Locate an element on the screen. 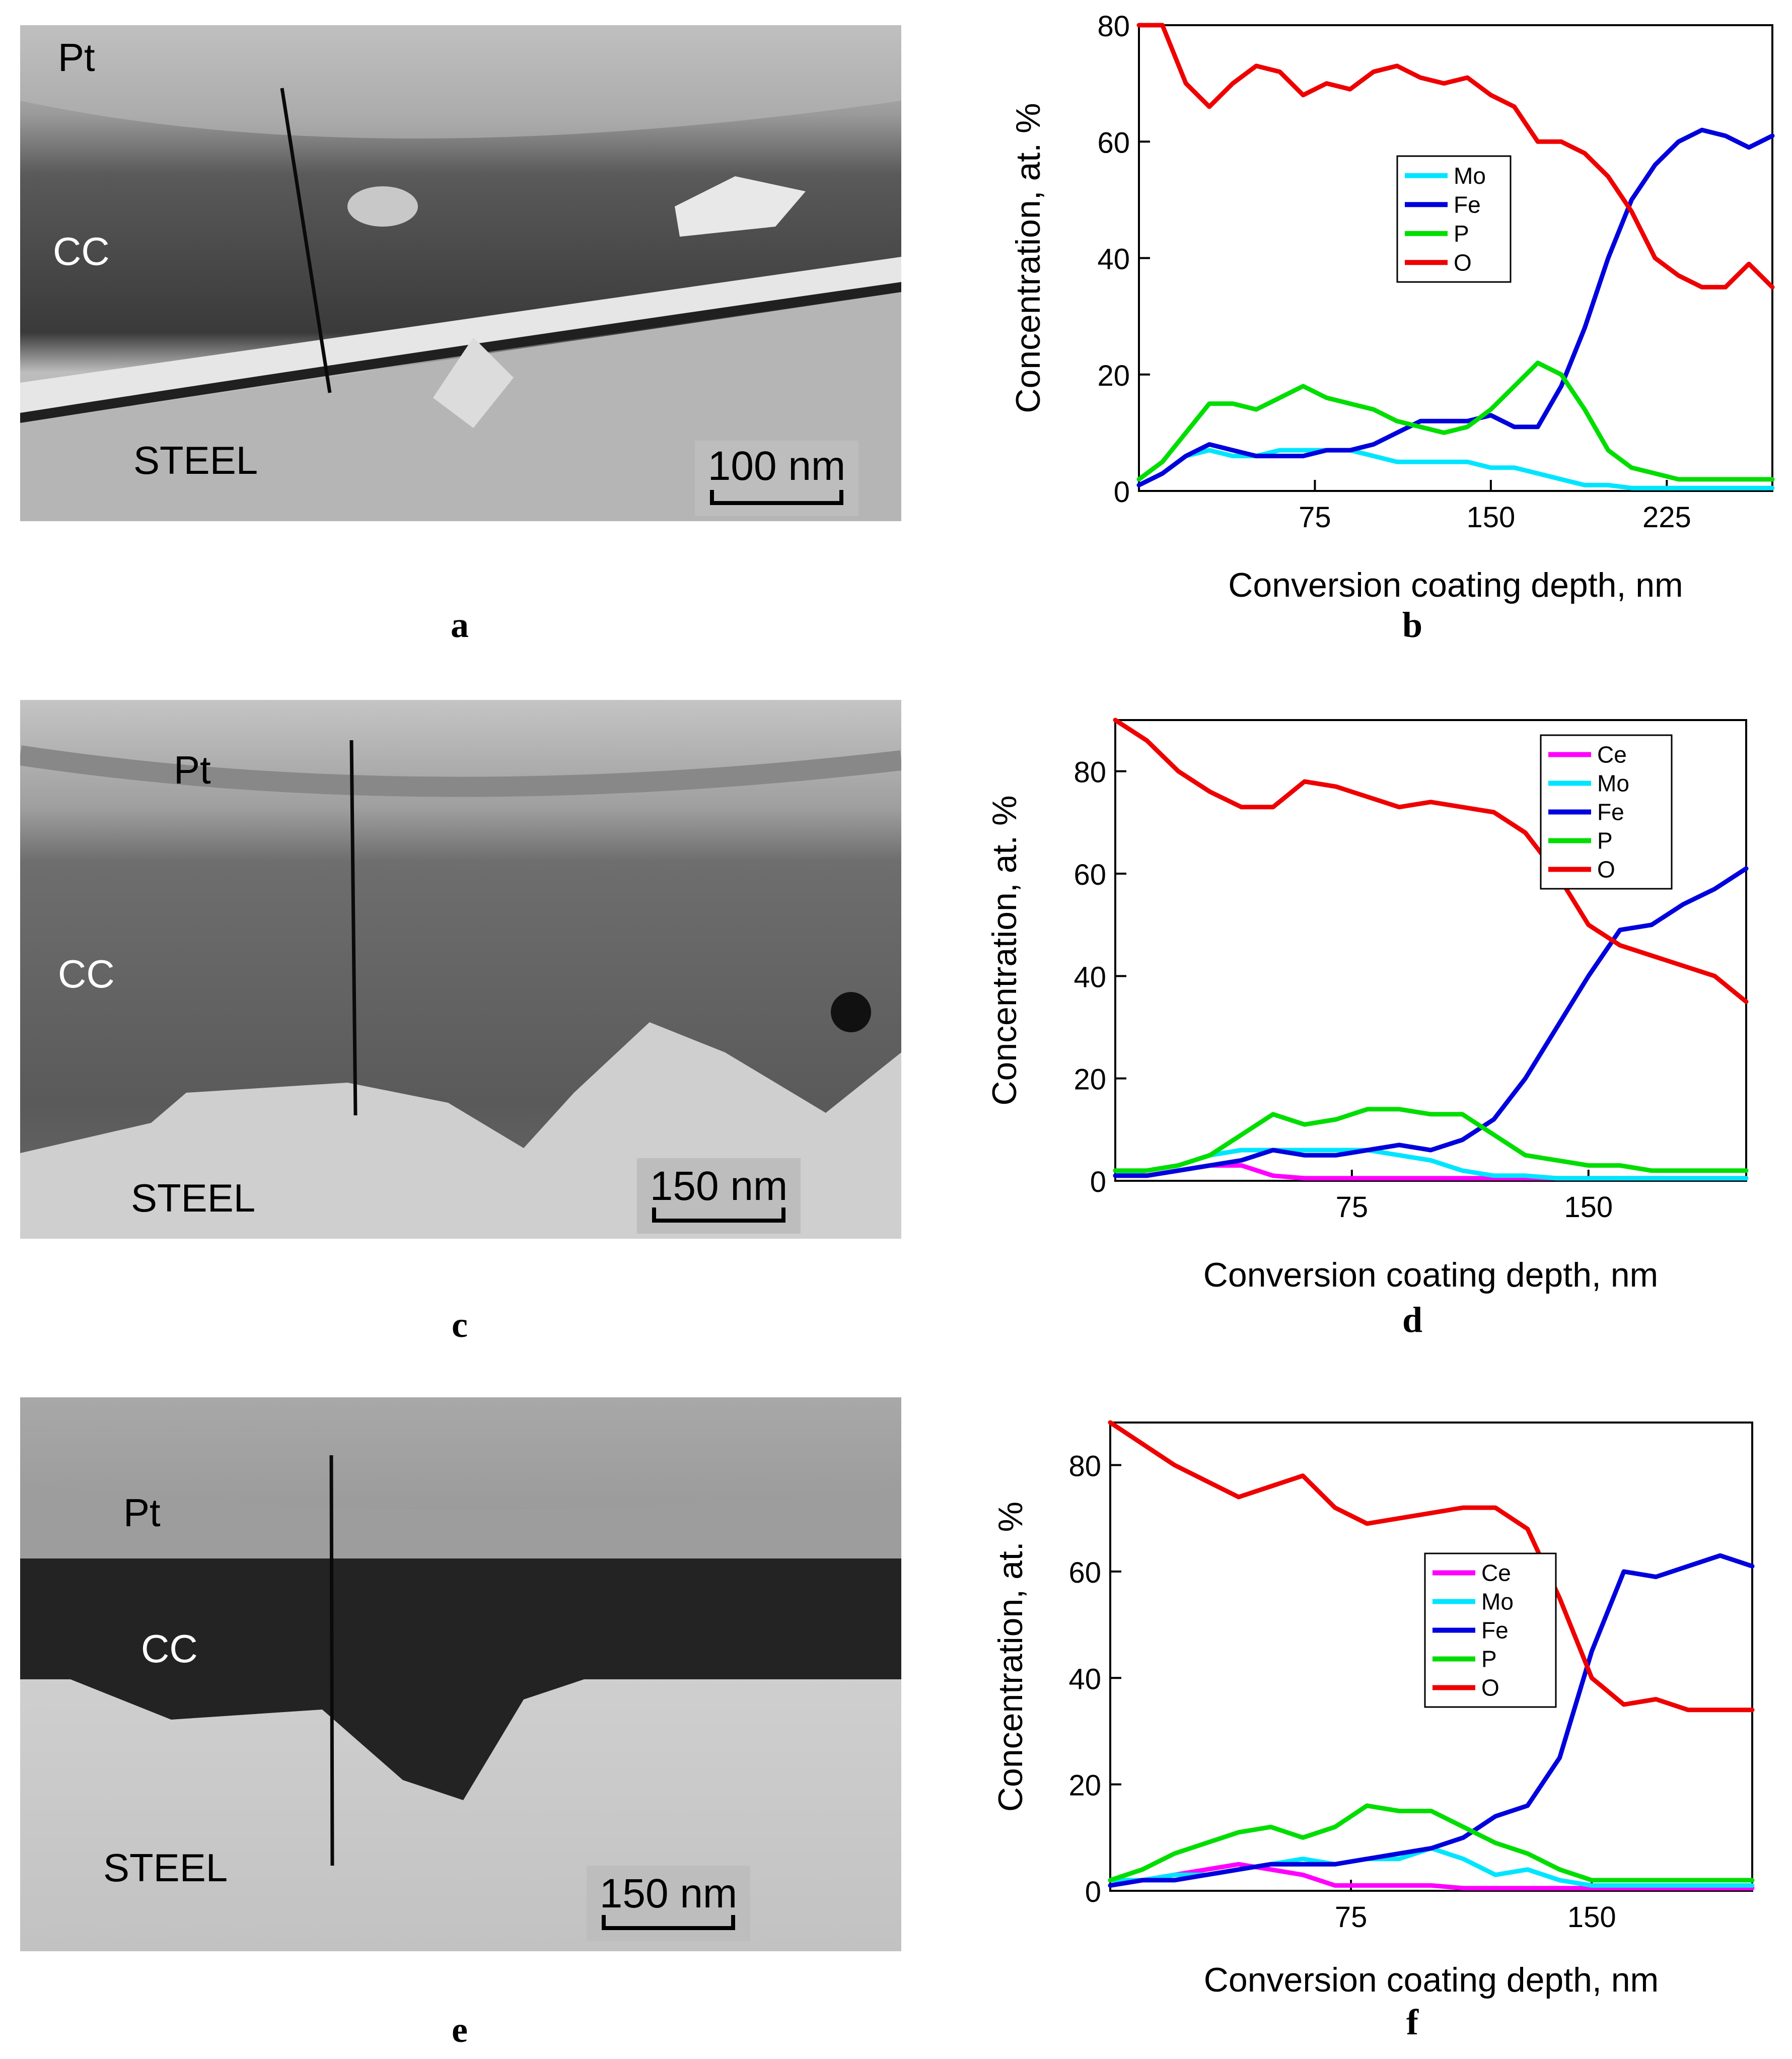  scale-bar-a: 100 nm is located at coordinates (776, 478).